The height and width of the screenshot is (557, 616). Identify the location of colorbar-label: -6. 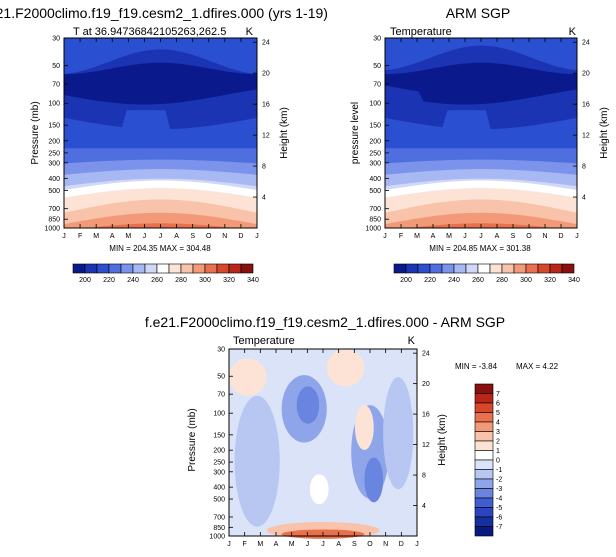
(499, 518).